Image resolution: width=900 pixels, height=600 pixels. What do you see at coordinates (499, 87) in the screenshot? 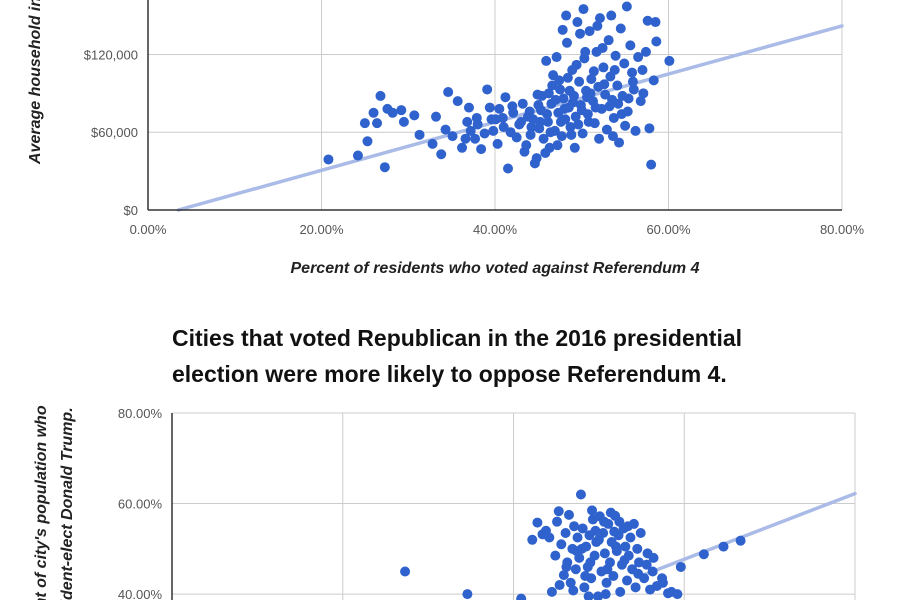
I see `data-points` at bounding box center [499, 87].